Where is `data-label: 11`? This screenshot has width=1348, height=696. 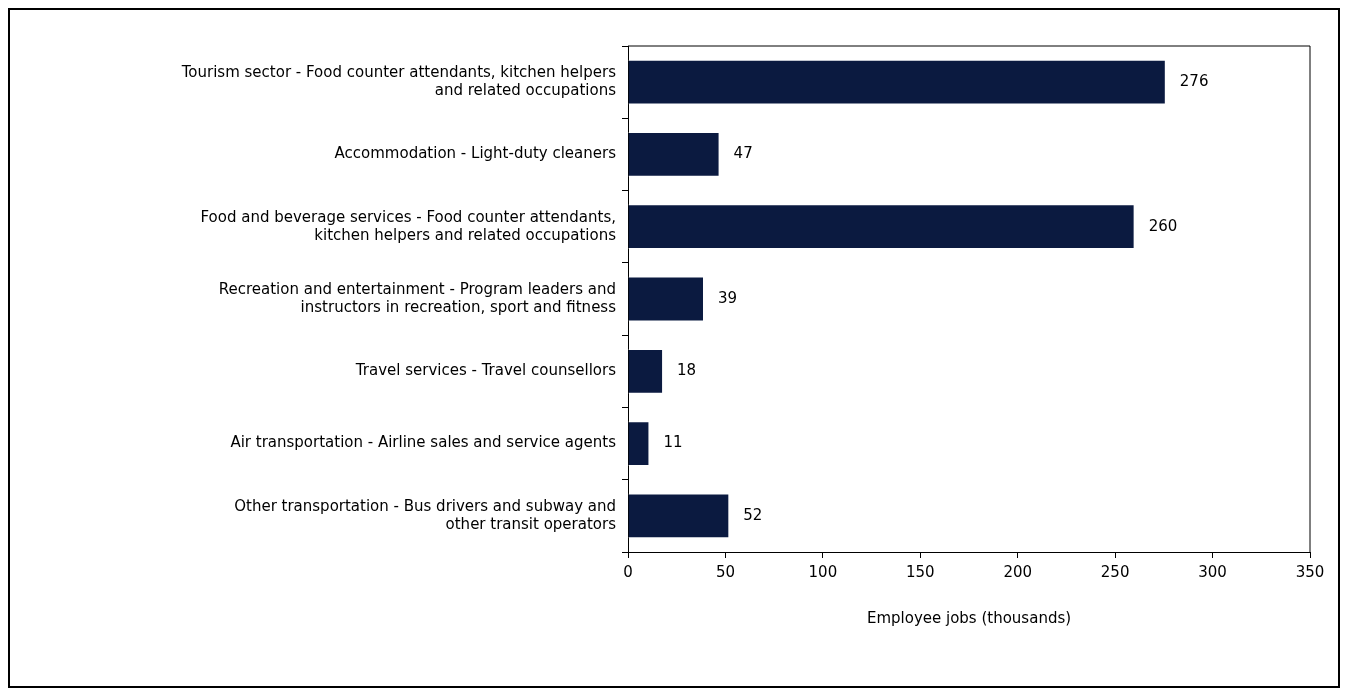 data-label: 11 is located at coordinates (673, 442).